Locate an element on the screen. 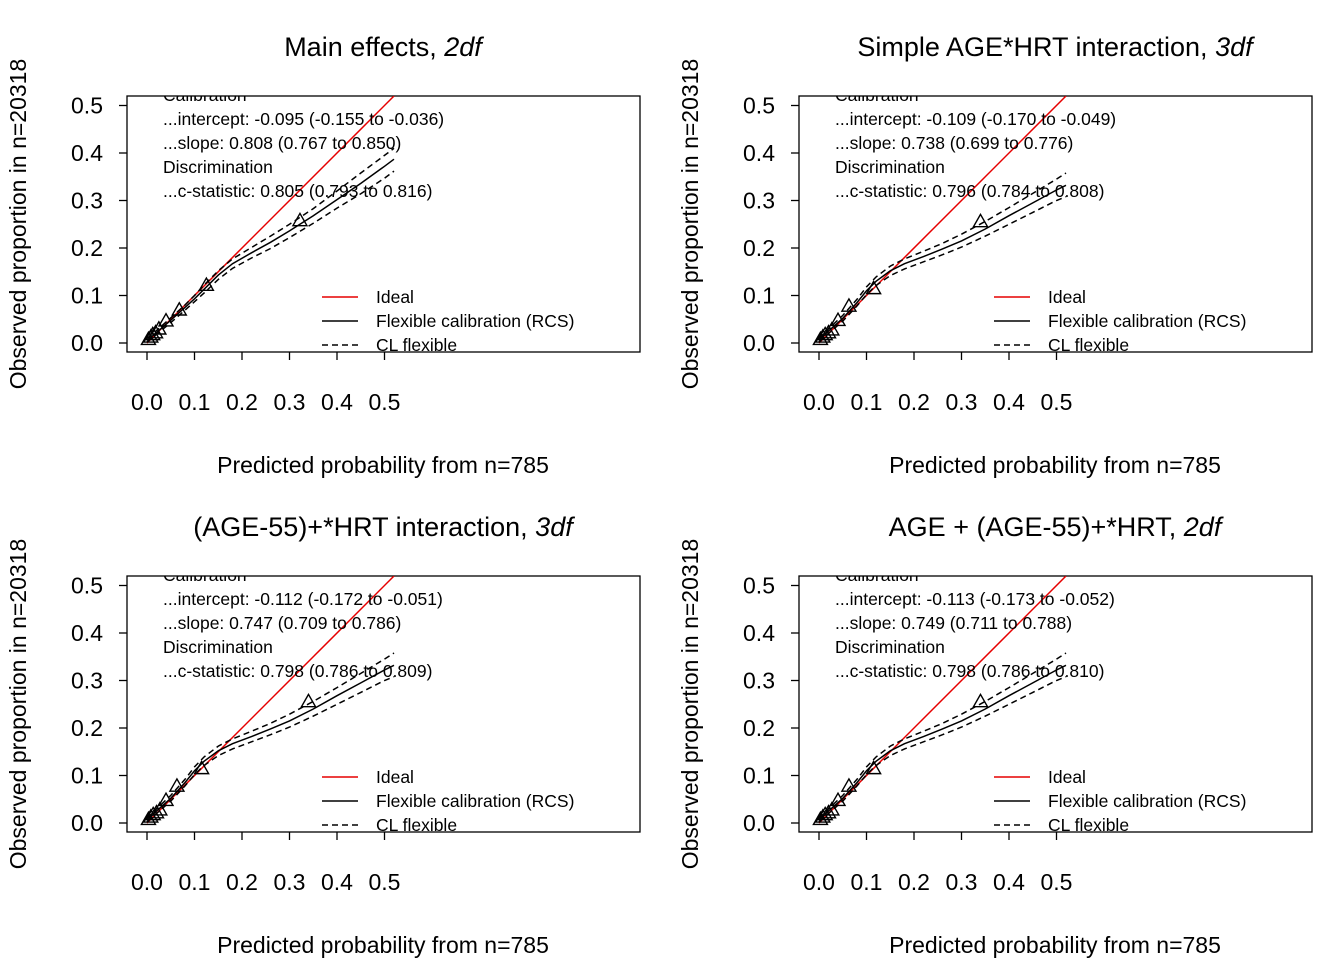 The height and width of the screenshot is (960, 1344). stat-line: ...slope: 0.747 (0.709 to 0.786) is located at coordinates (282, 623).